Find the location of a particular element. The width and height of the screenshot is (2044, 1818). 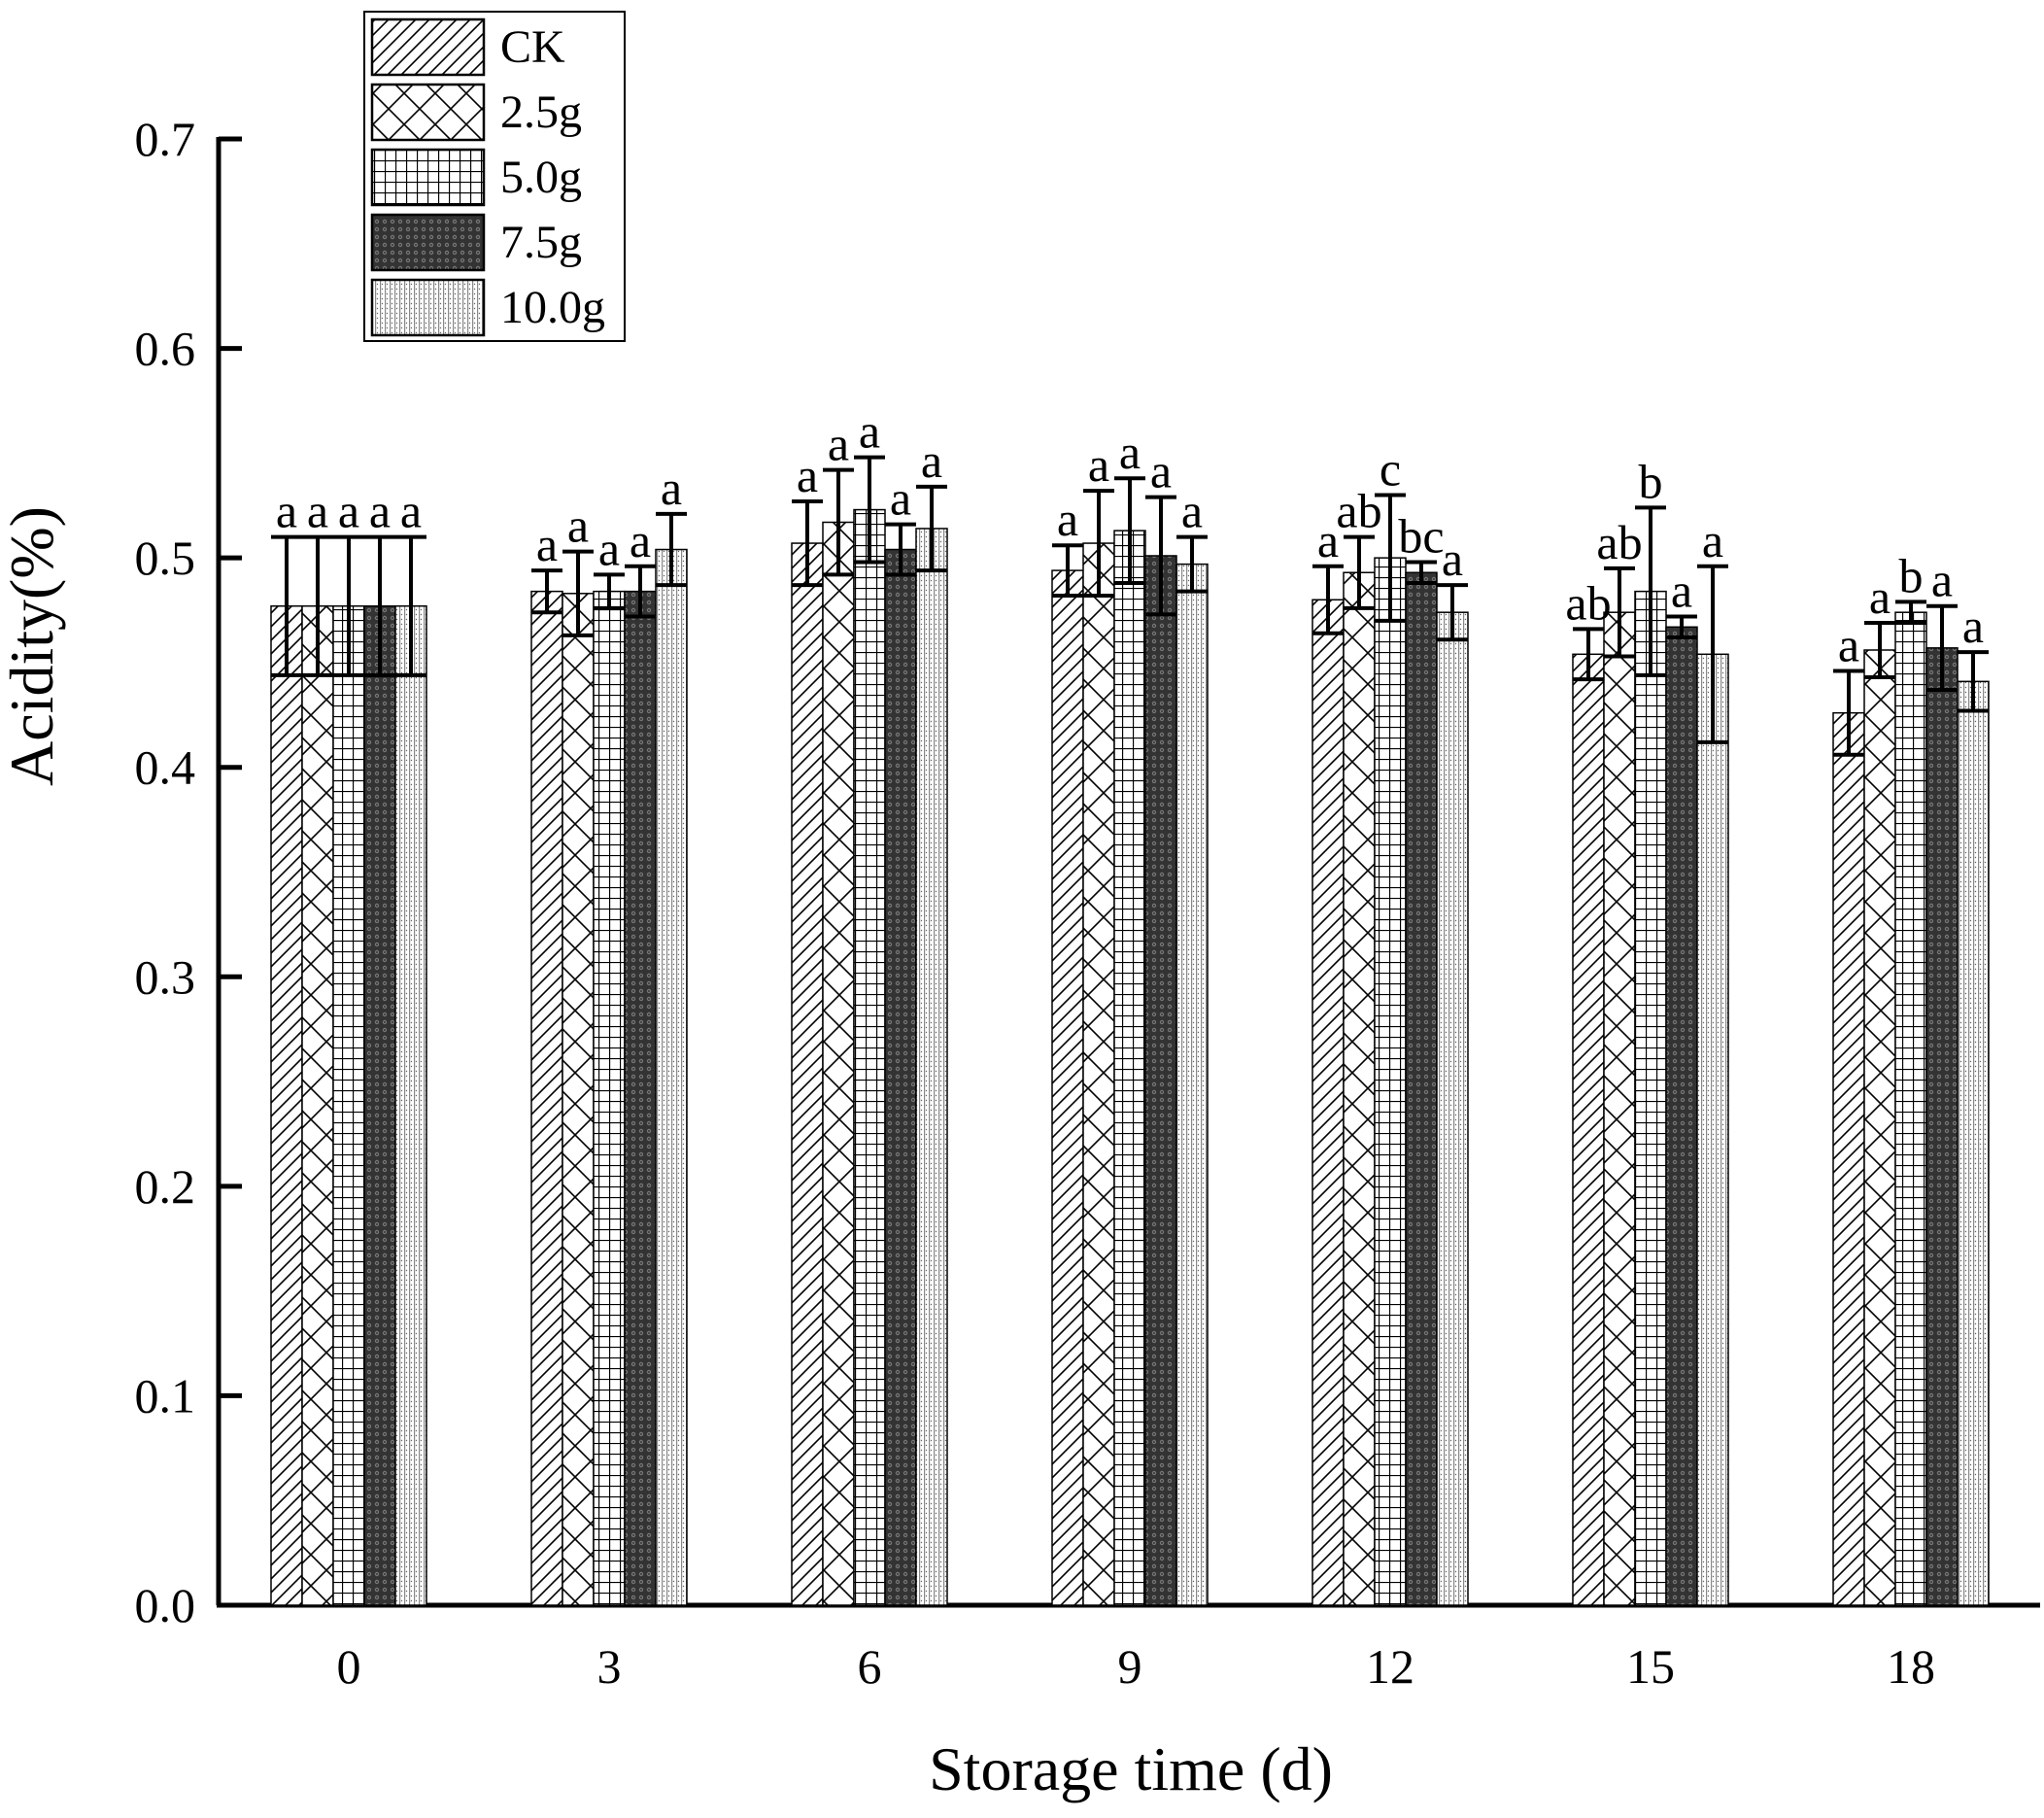

legend-label: CK is located at coordinates (532, 47).